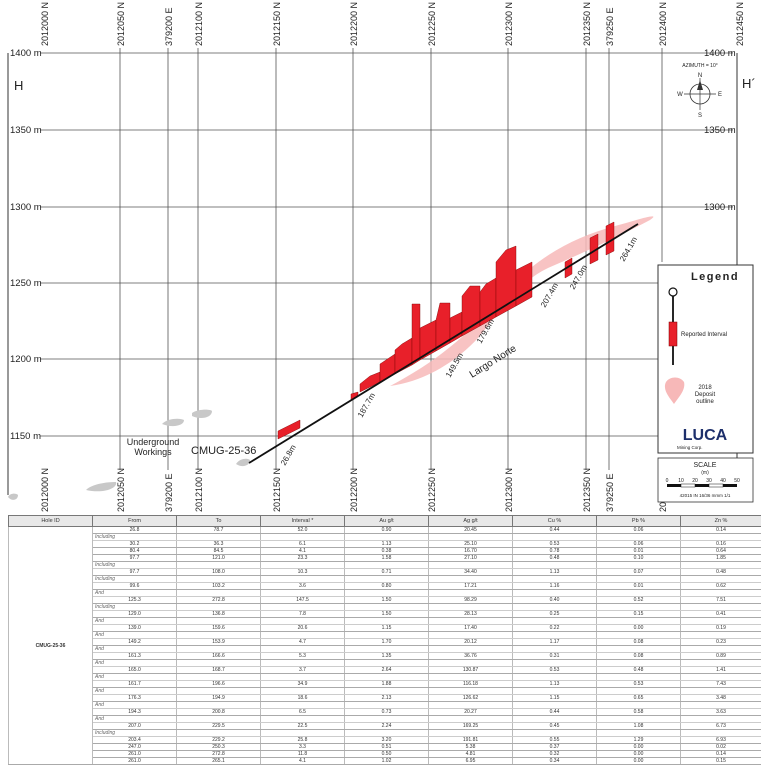 This screenshot has width=763, height=773. I want to click on table-cell: 2.13, so click(386, 698).